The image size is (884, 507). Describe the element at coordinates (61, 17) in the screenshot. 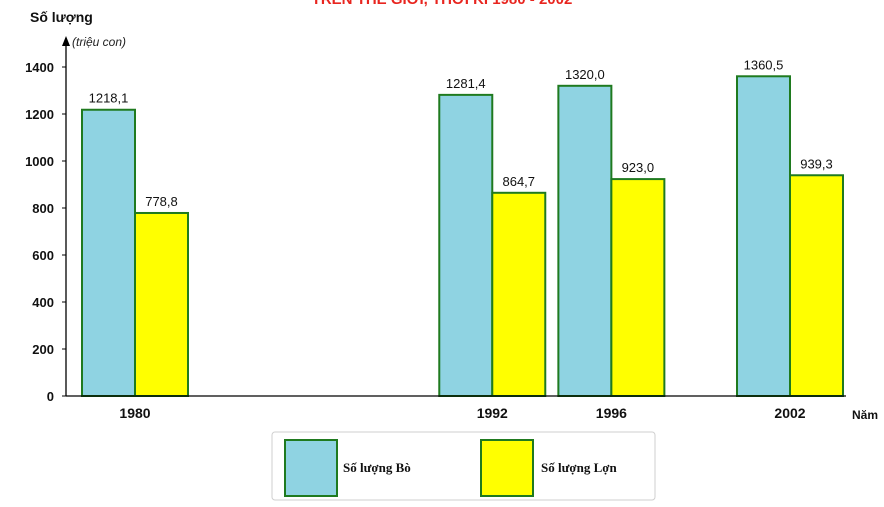

I see `y-axis-title: Số lượng` at that location.